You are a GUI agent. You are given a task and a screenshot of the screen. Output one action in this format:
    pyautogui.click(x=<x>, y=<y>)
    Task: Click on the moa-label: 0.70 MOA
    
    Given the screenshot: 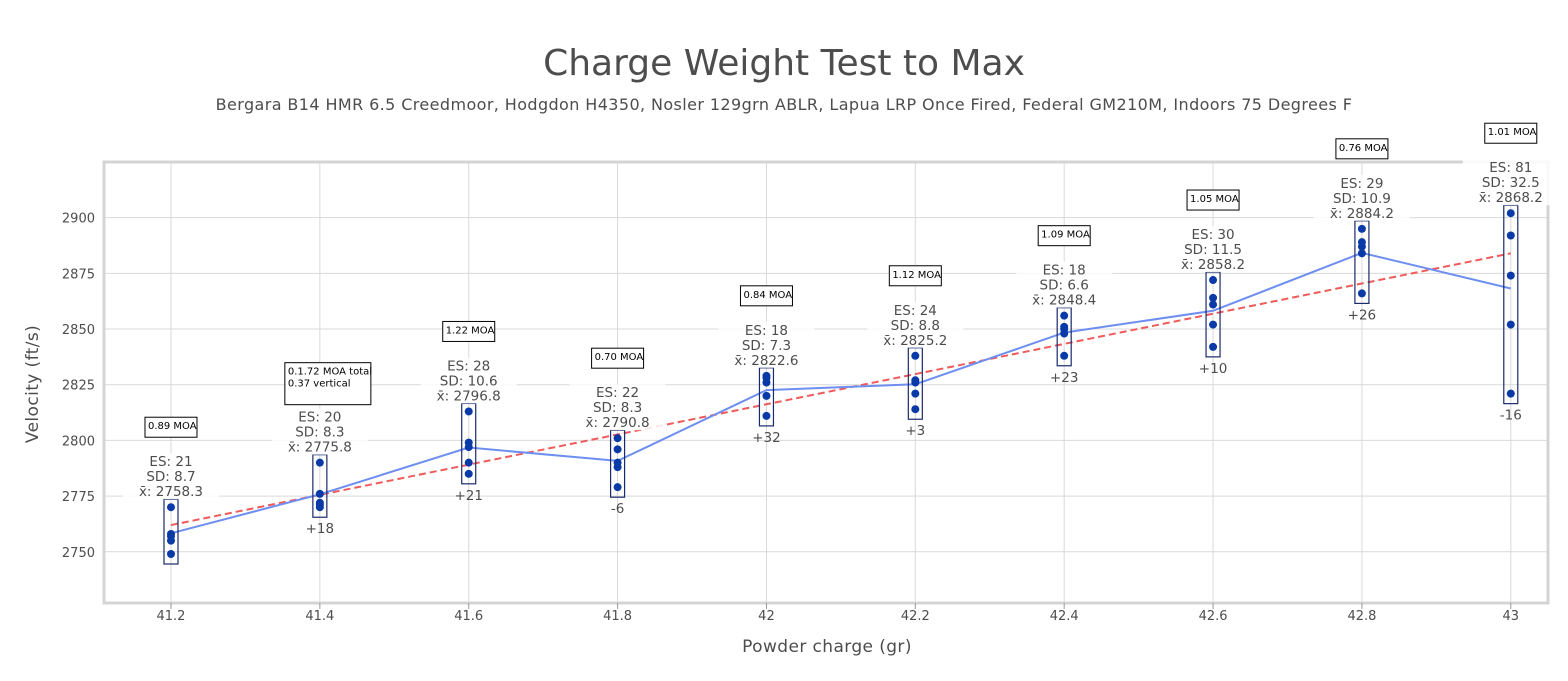 What is the action you would take?
    pyautogui.click(x=619, y=357)
    